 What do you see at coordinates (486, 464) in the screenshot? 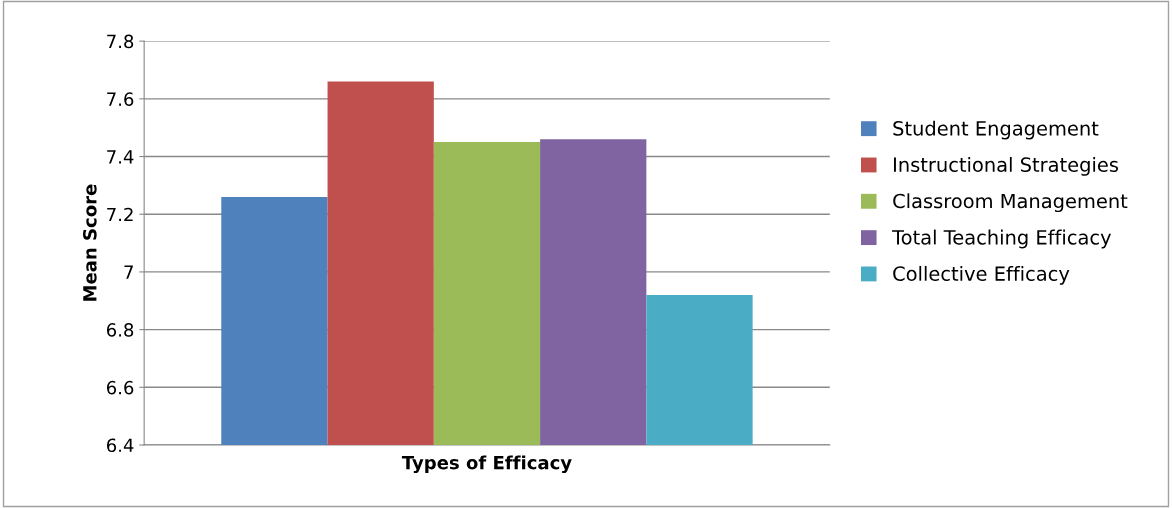
I see `x-axis-title: Types of Efficacy` at bounding box center [486, 464].